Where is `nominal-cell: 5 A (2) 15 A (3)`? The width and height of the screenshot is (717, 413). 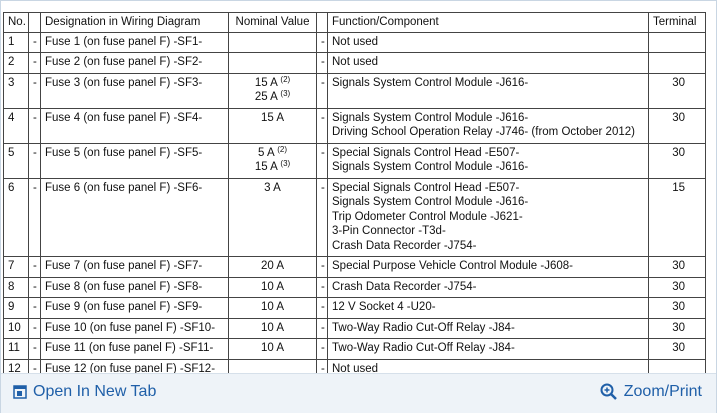
nominal-cell: 5 A (2) 15 A (3) is located at coordinates (272, 160).